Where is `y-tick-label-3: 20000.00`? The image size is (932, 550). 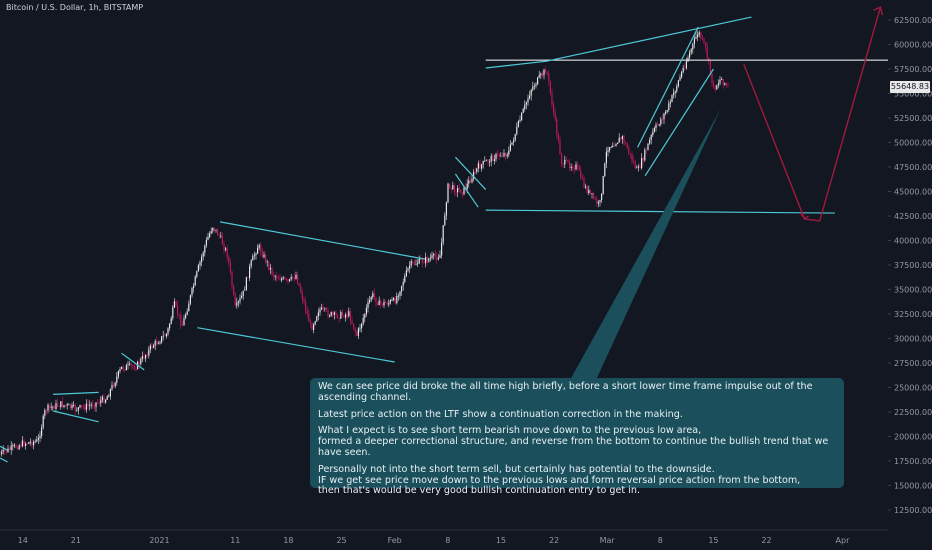 y-tick-label-3: 20000.00 is located at coordinates (913, 437).